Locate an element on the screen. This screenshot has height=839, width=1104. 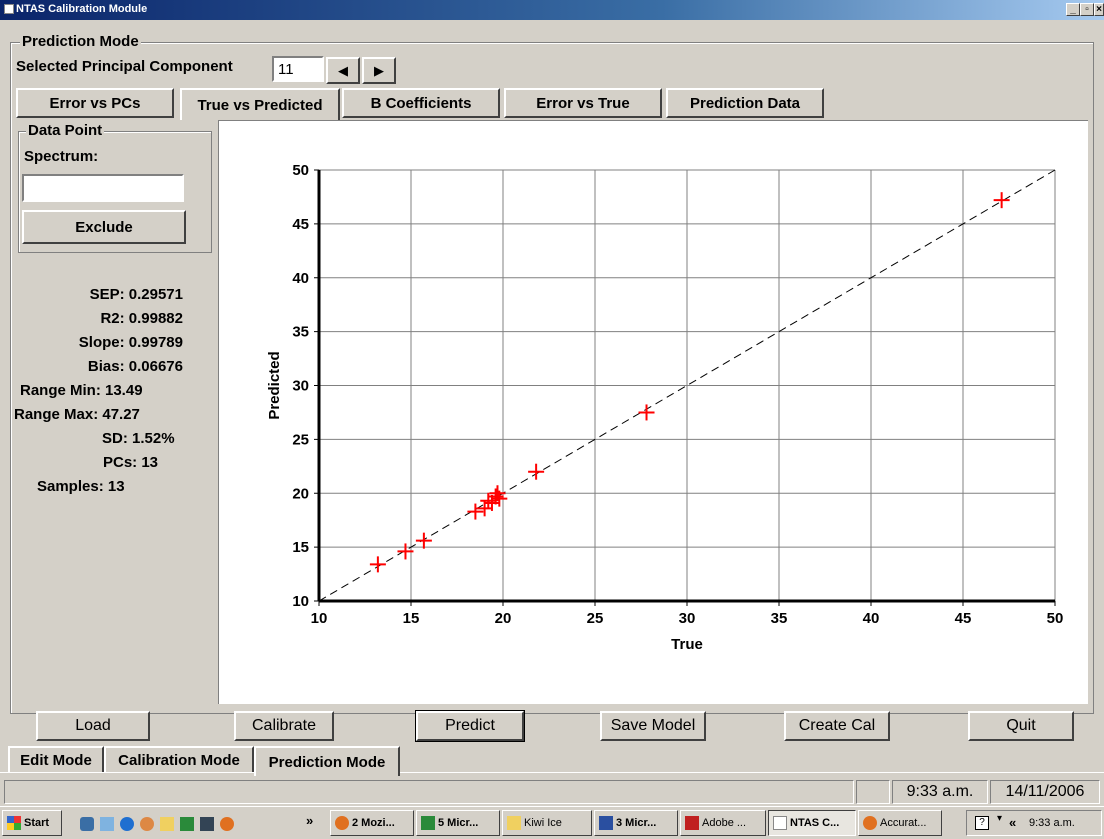
stat-sd: SD: 1.52% is located at coordinates (138, 438).